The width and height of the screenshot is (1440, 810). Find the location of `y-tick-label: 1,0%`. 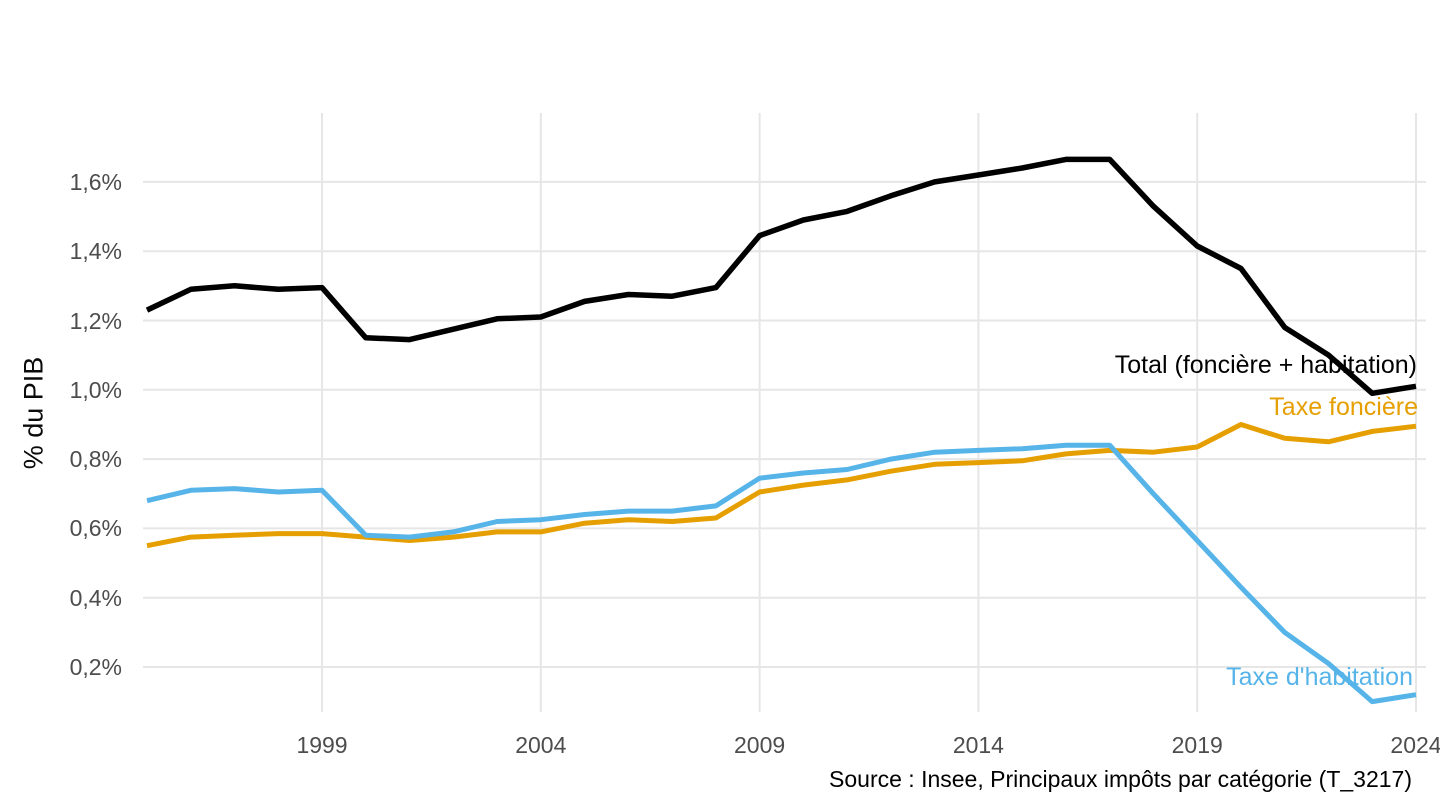

y-tick-label: 1,0% is located at coordinates (95, 389).